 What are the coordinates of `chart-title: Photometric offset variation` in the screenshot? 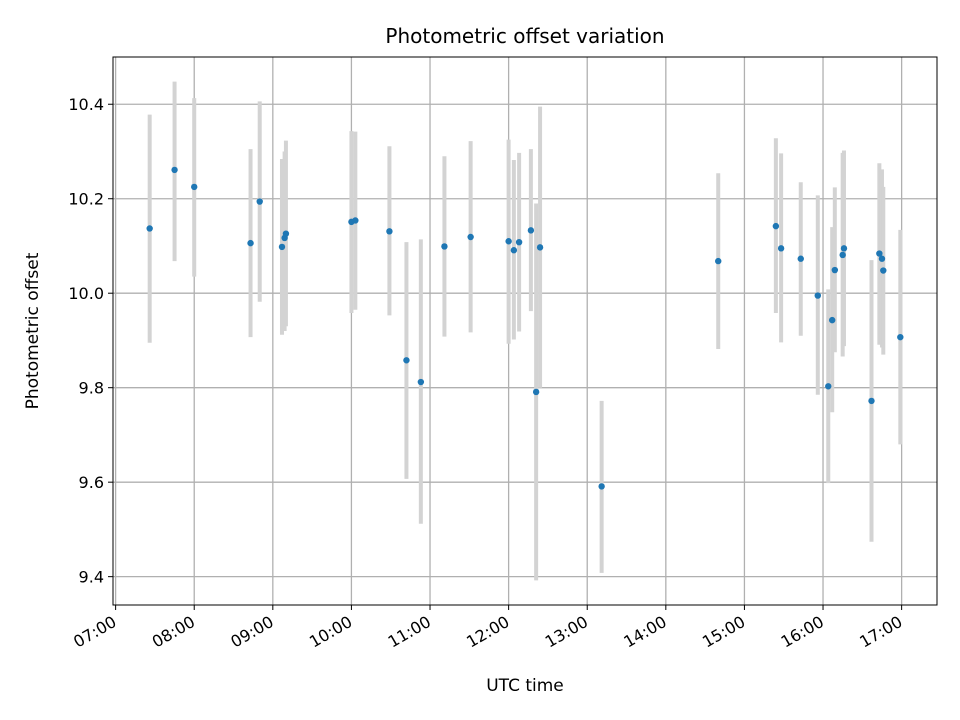 It's located at (524, 36).